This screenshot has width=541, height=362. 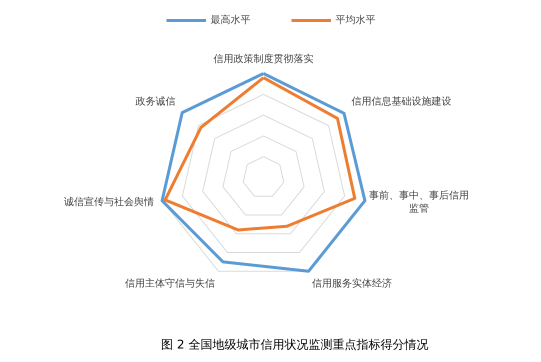 I want to click on text: 图 2 全国地级城市信用状况监测重点指标得分情况, so click(x=294, y=345).